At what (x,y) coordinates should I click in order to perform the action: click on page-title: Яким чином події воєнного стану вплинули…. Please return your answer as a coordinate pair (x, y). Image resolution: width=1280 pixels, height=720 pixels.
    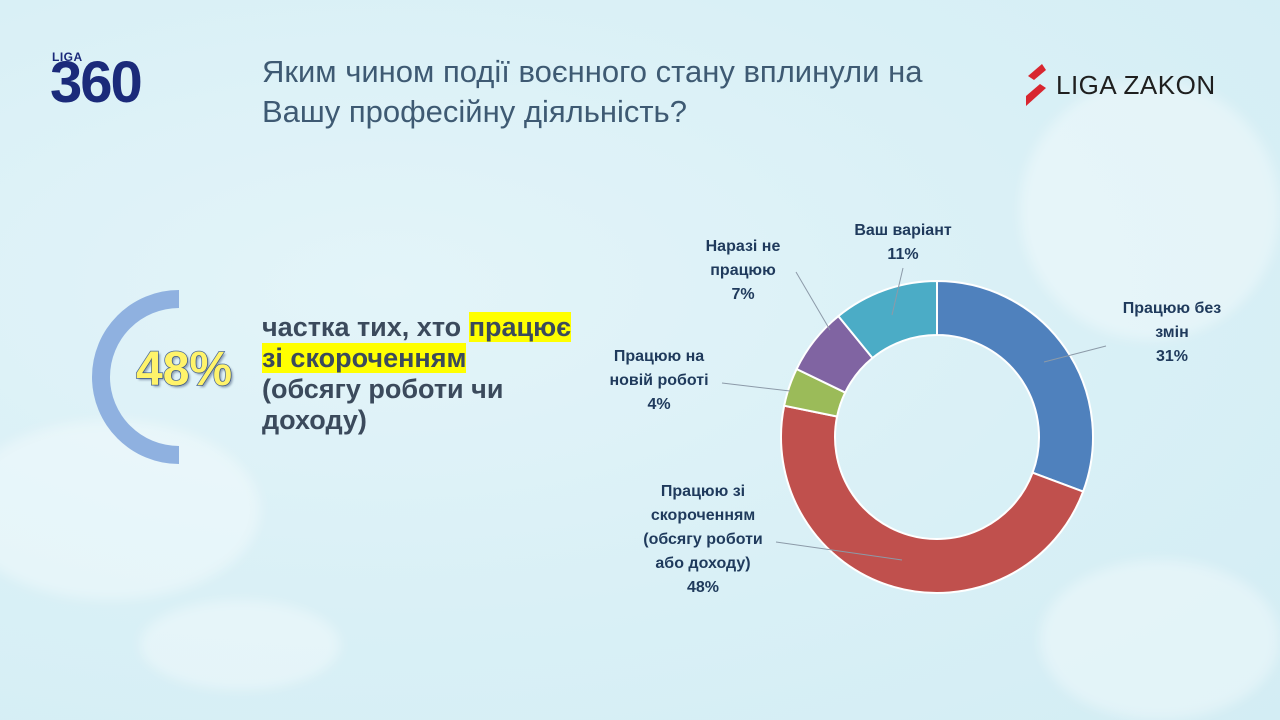
    Looking at the image, I should click on (592, 91).